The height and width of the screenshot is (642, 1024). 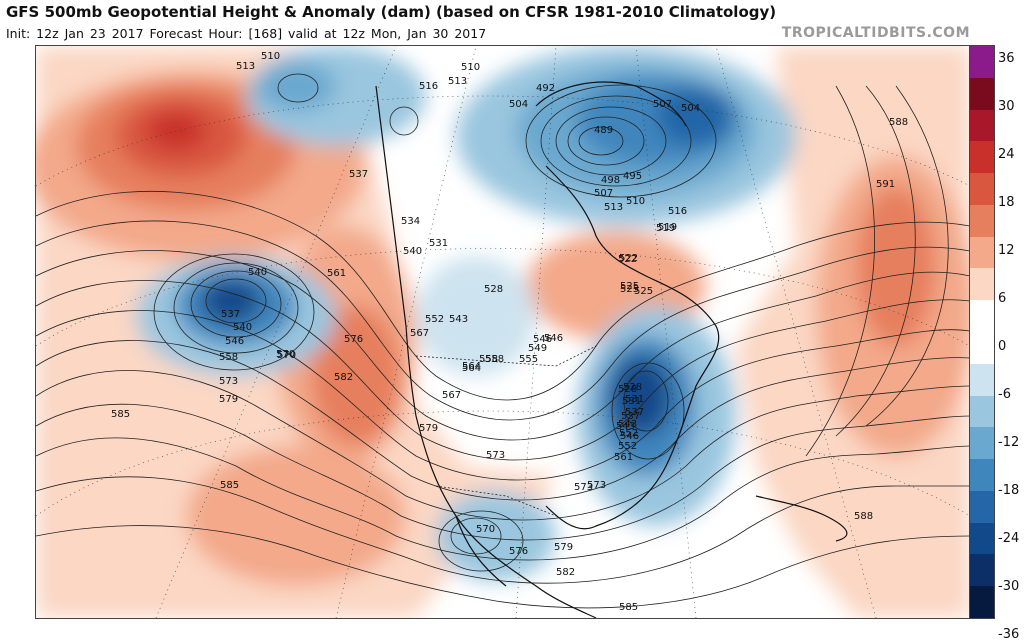 What do you see at coordinates (1009, 490) in the screenshot?
I see `colorbar-tick-label: -18` at bounding box center [1009, 490].